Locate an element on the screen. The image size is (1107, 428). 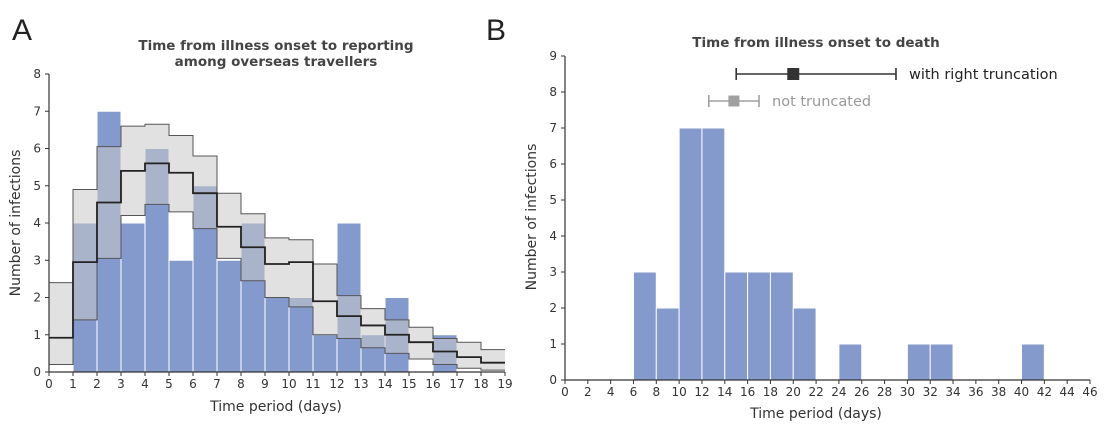
panel-a-letter: A is located at coordinates (22, 30).